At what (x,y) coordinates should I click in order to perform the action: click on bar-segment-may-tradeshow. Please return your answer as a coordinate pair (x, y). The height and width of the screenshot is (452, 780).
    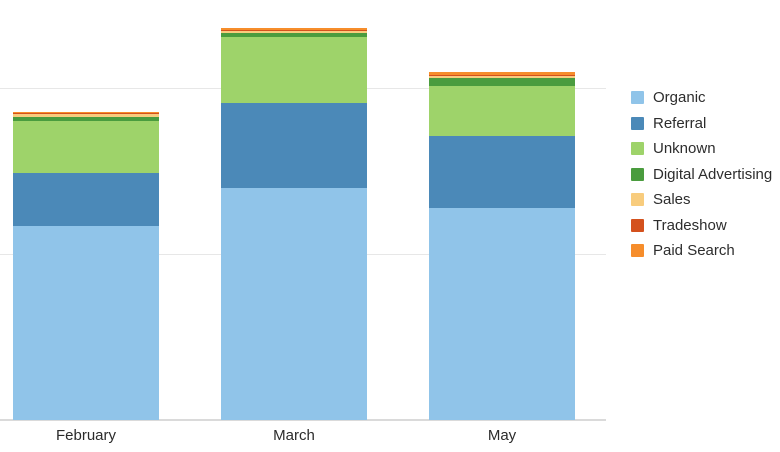
    Looking at the image, I should click on (502, 76).